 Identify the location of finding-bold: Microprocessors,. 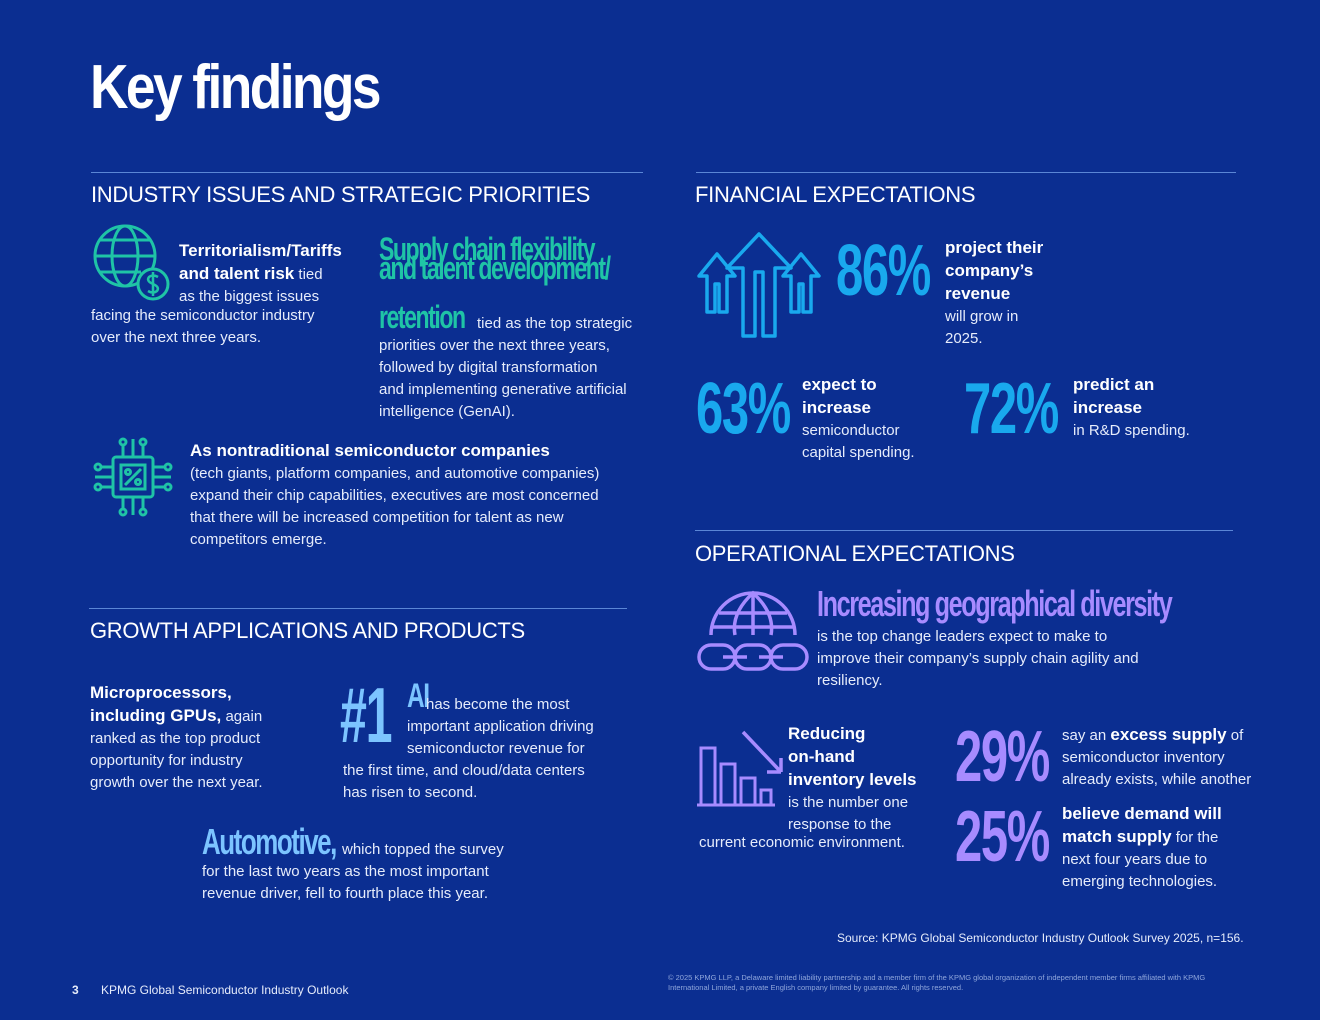
(161, 692).